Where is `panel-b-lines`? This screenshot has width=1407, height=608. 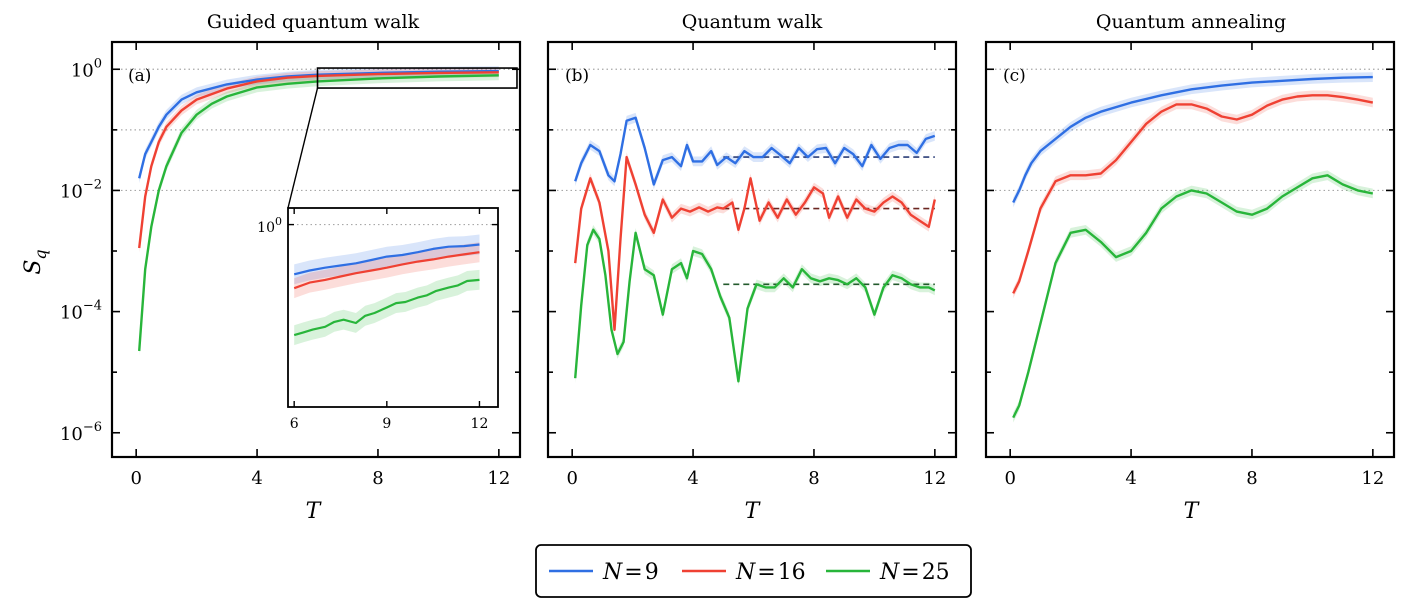 panel-b-lines is located at coordinates (755, 249).